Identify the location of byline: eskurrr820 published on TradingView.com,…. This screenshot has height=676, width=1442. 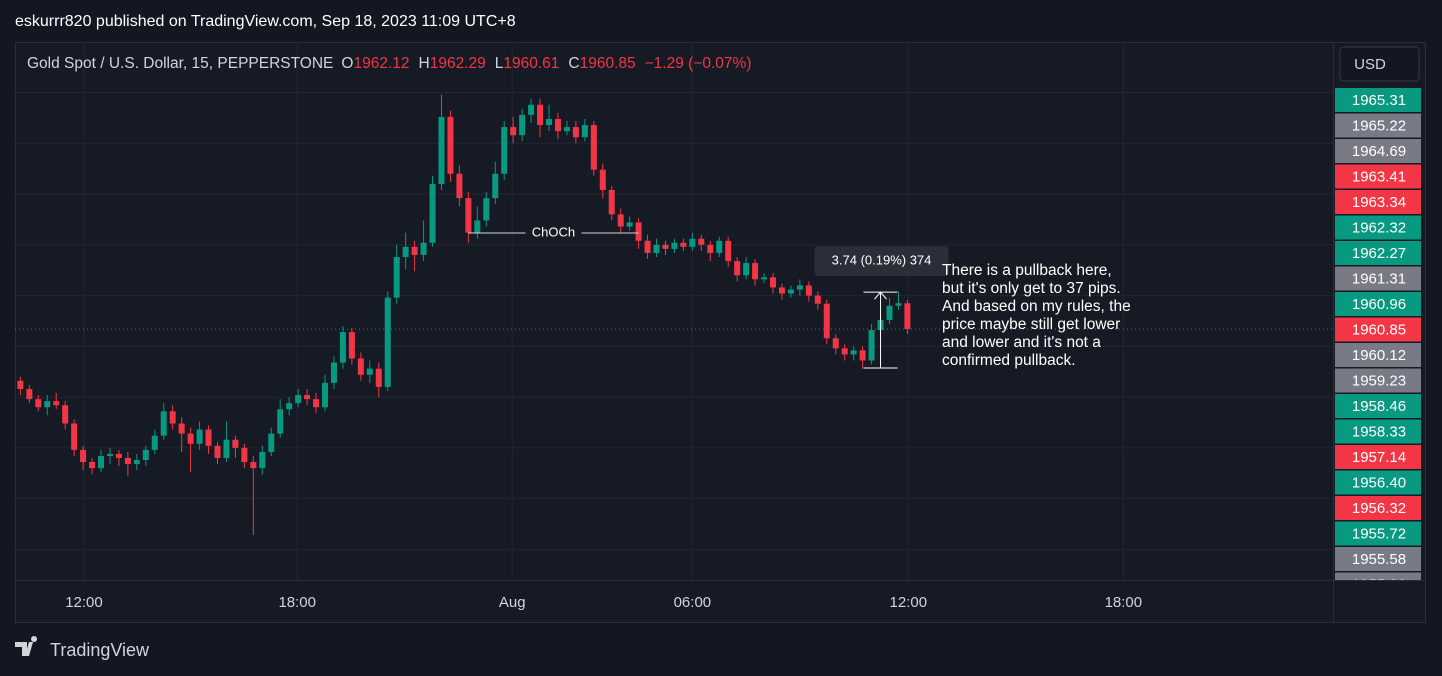
(265, 21).